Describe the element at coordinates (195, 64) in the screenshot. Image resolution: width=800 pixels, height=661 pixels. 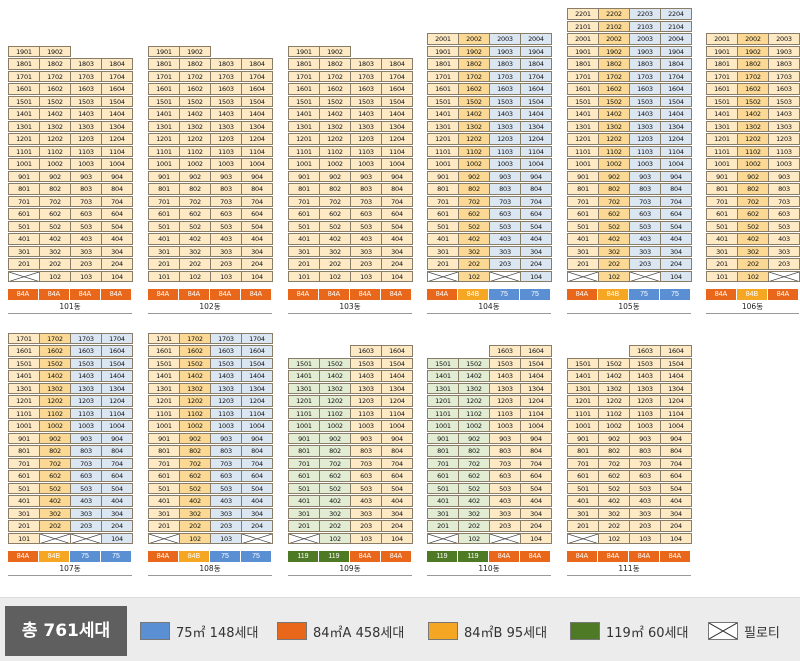
I see `unit-cell: 1802` at that location.